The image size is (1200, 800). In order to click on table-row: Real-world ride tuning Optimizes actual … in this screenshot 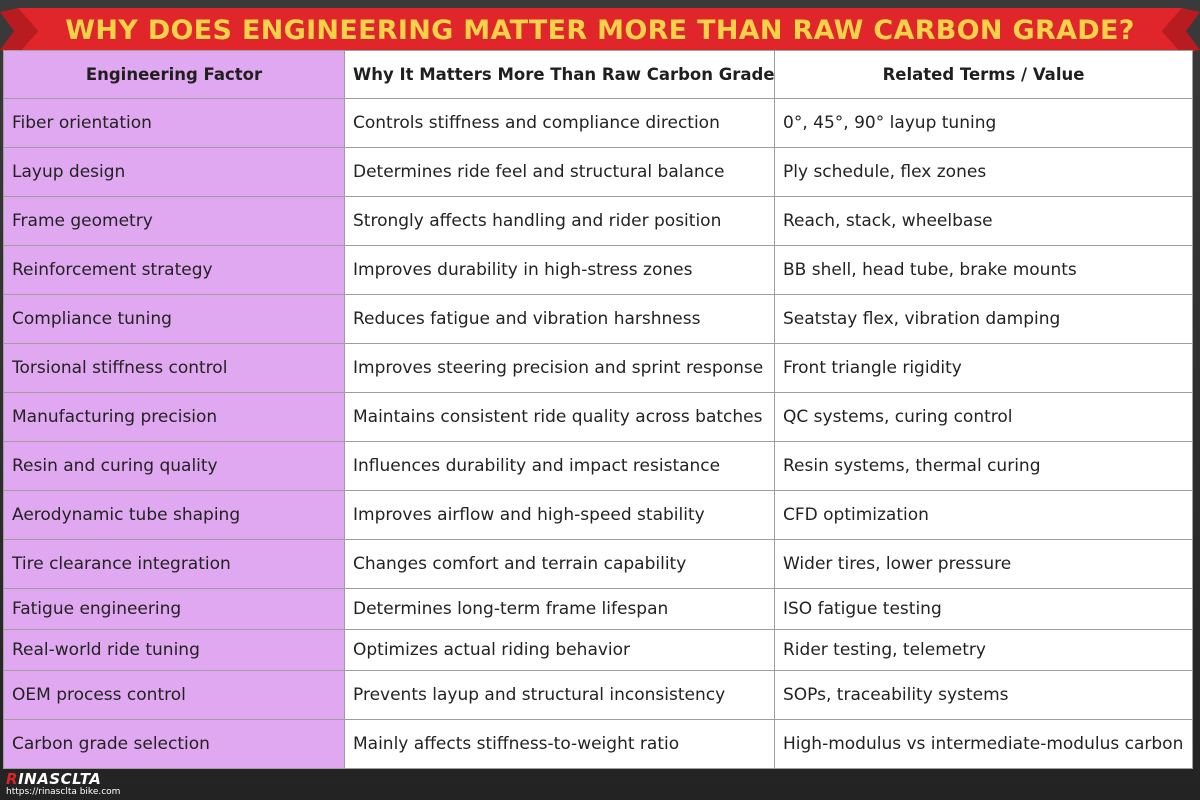, I will do `click(598, 650)`.